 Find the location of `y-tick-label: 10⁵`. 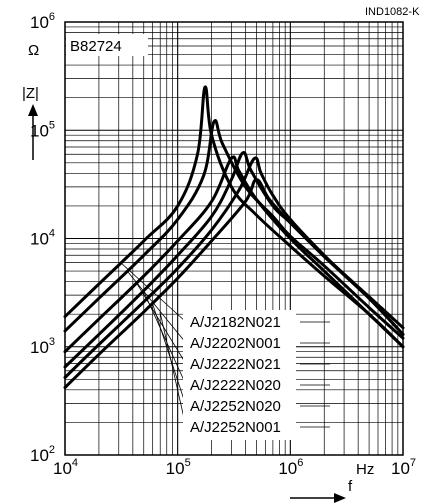

y-tick-label: 10⁵ is located at coordinates (42, 129).